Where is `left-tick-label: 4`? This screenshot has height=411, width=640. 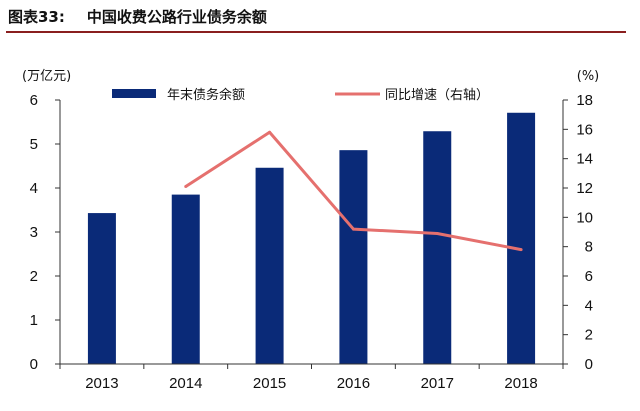
left-tick-label: 4 is located at coordinates (34, 188).